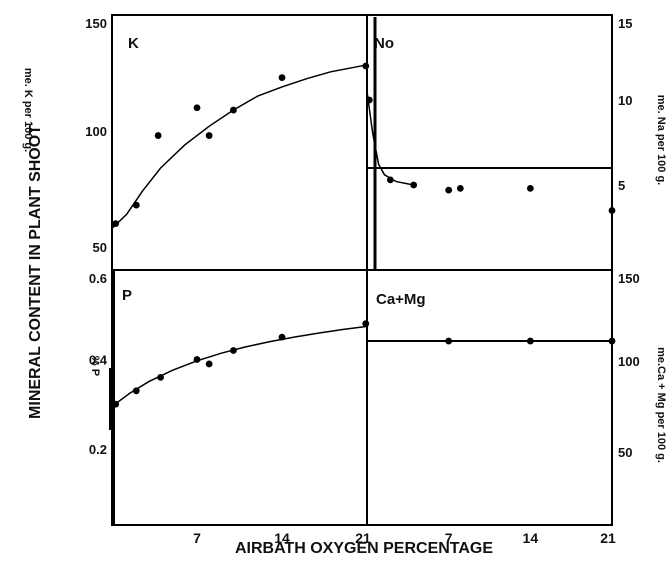 The height and width of the screenshot is (565, 672). I want to click on panel-label: P, so click(127, 295).